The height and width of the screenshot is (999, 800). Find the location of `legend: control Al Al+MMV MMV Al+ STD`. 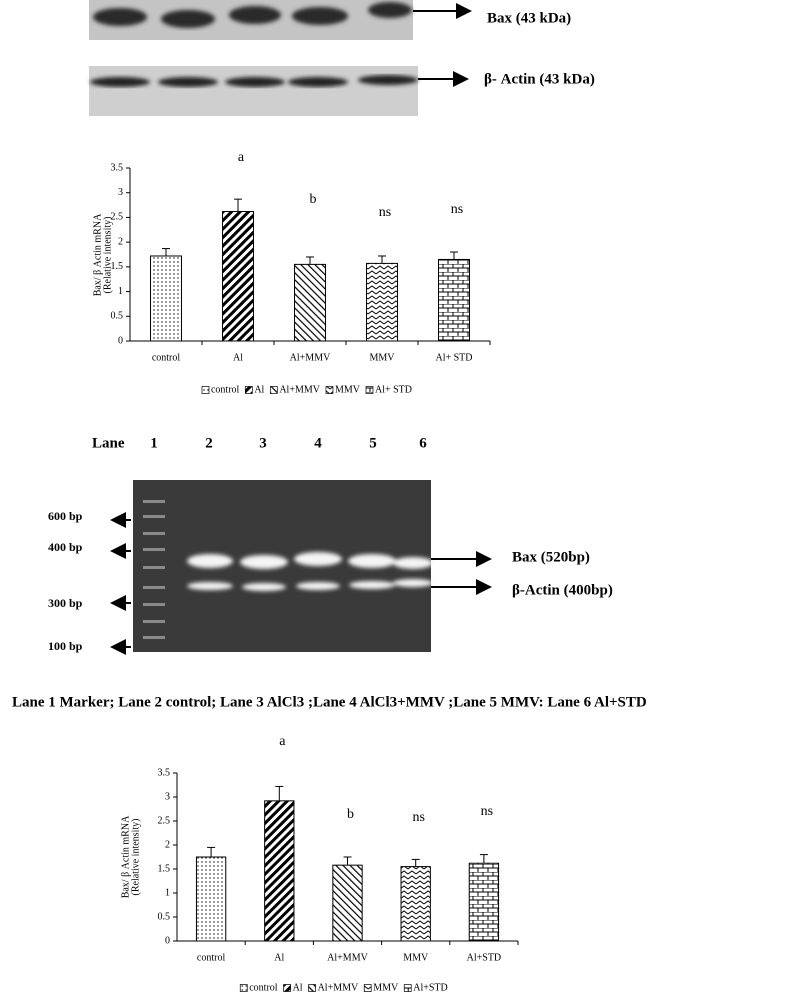

legend: control Al Al+MMV MMV Al+ STD is located at coordinates (306, 389).